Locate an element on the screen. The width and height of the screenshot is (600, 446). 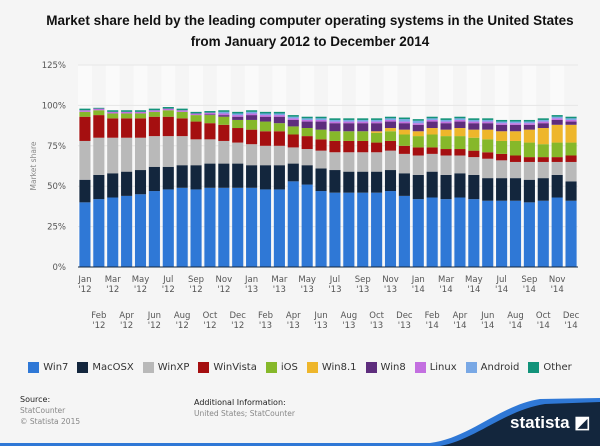
y-axis-label: Market share is located at coordinates (33, 165).